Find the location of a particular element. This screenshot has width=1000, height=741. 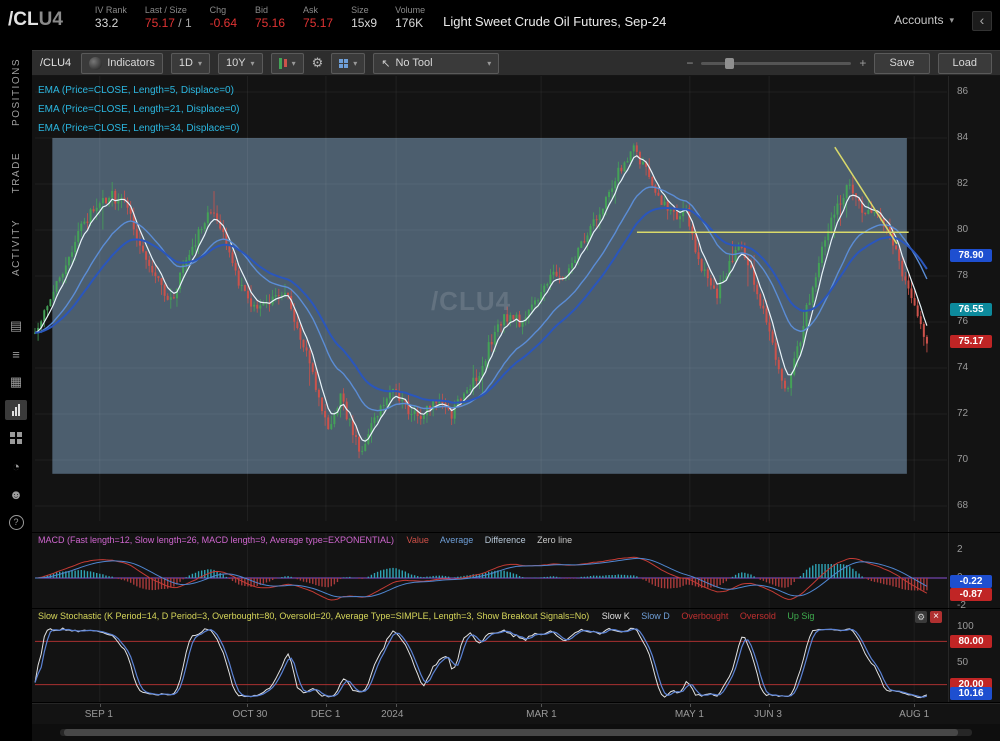

indicators-button: Indicators is located at coordinates (122, 63).